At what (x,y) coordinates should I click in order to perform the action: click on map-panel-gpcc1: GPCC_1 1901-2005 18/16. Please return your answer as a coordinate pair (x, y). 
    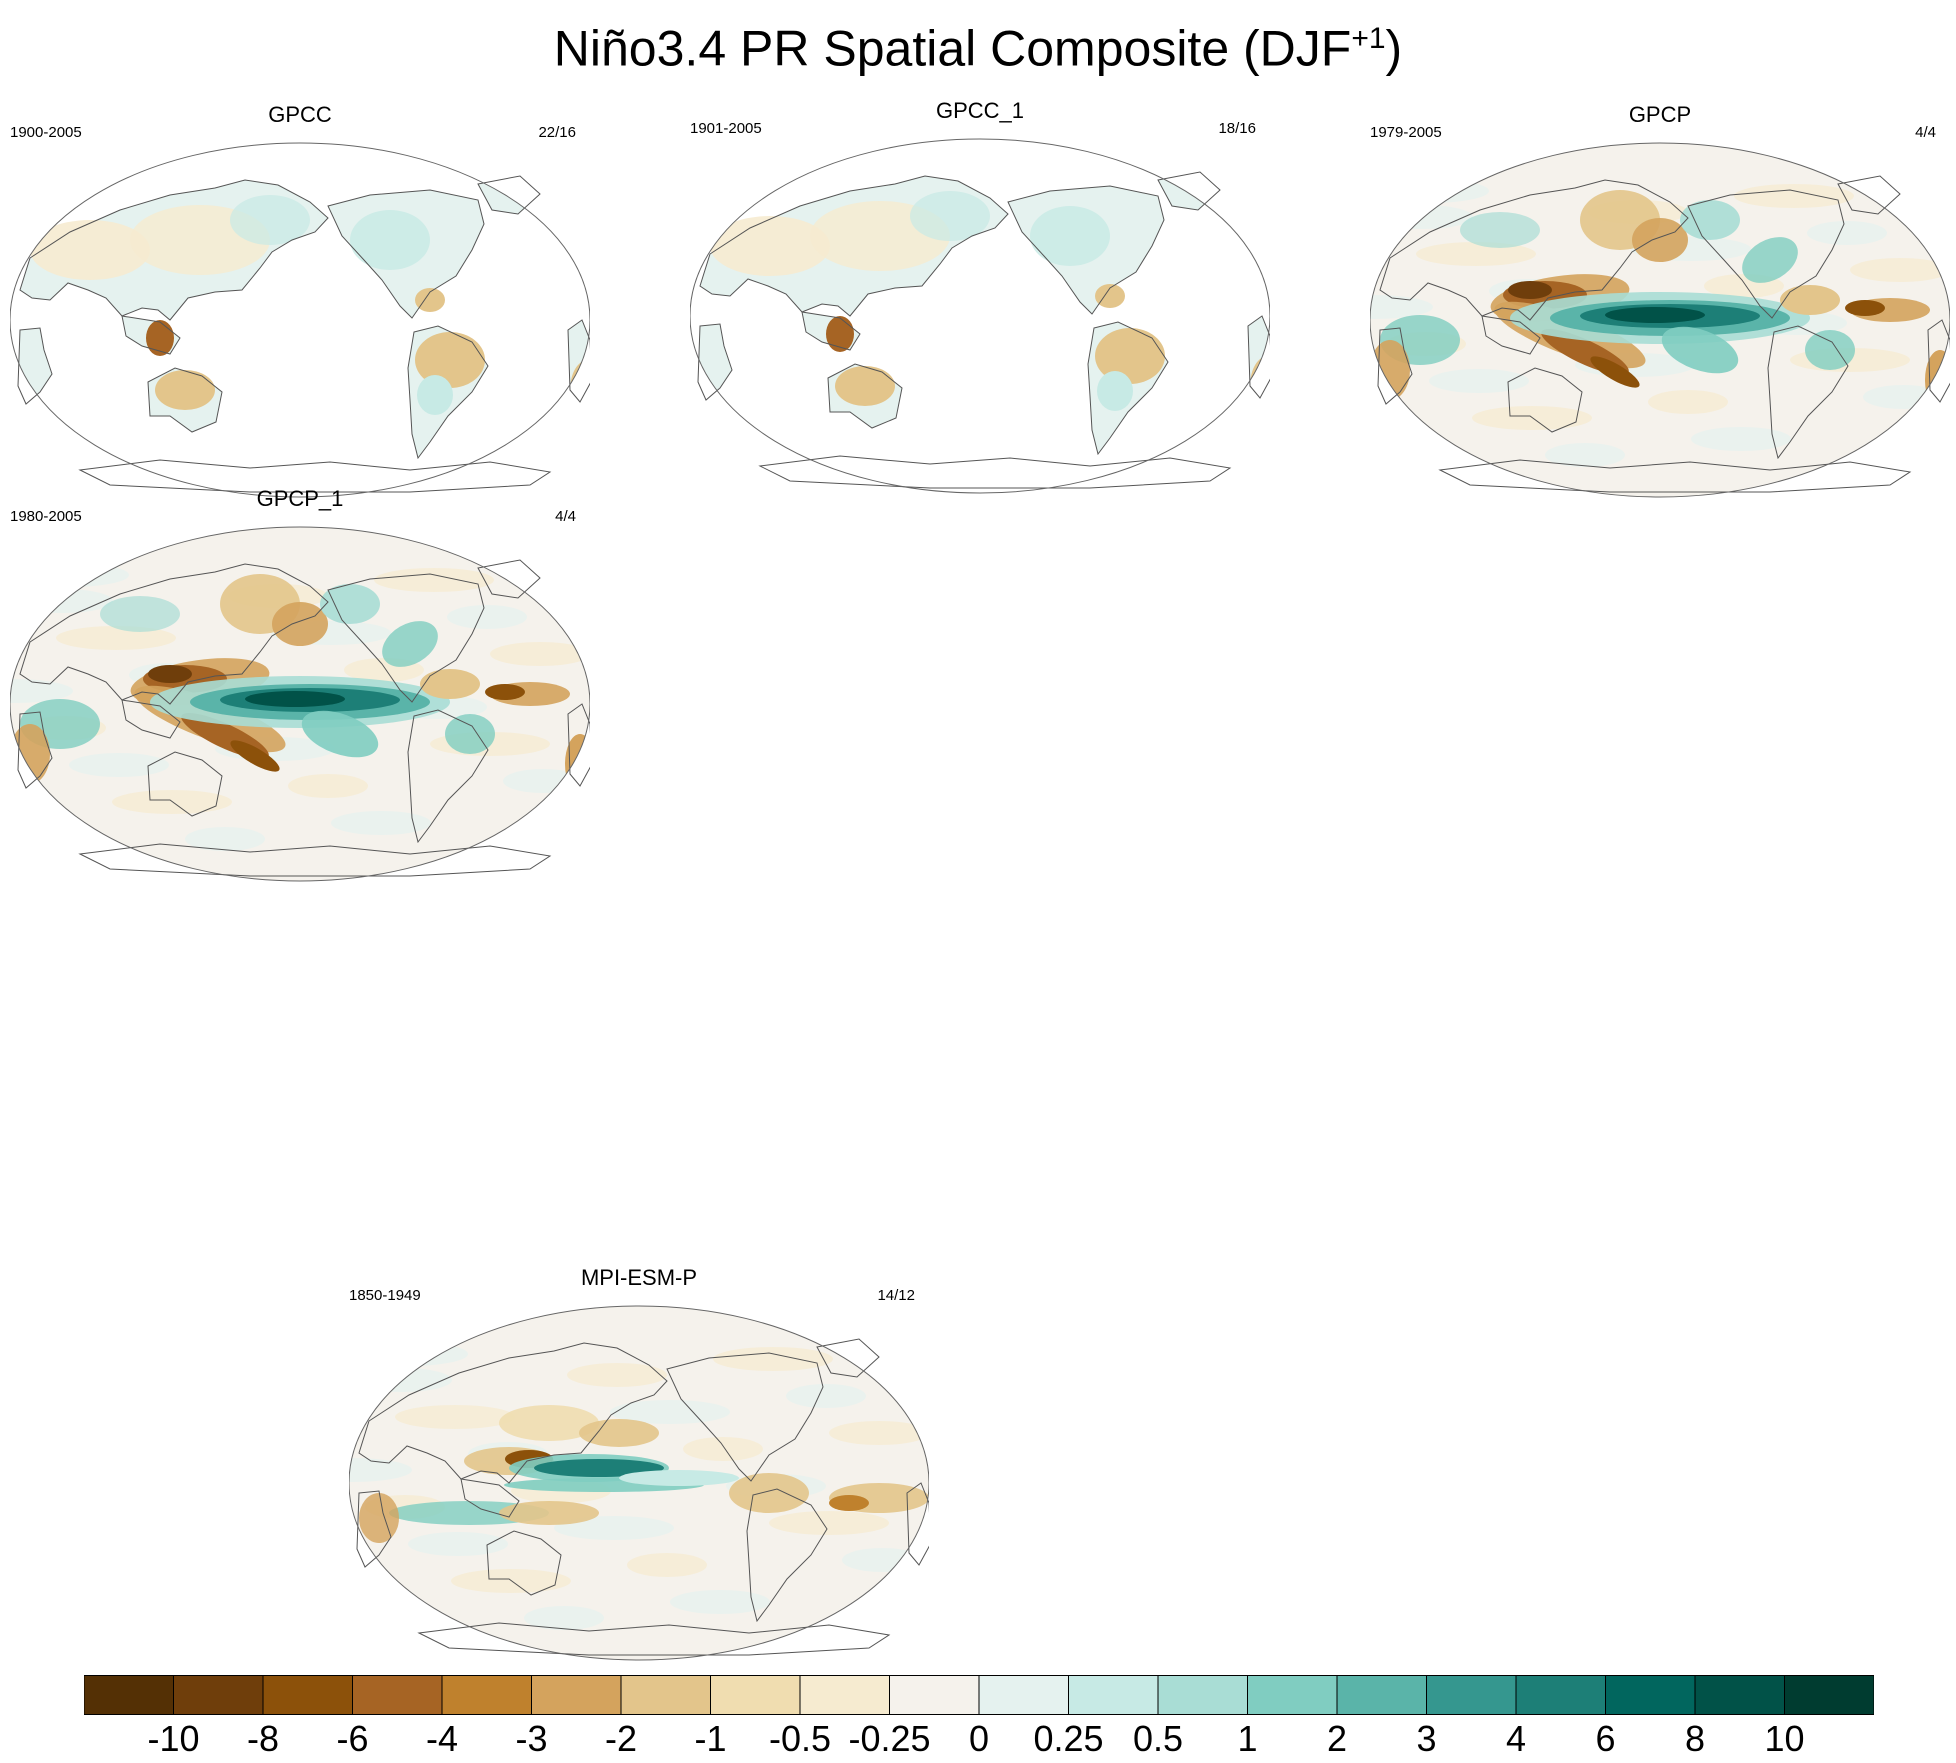
    Looking at the image, I should click on (980, 296).